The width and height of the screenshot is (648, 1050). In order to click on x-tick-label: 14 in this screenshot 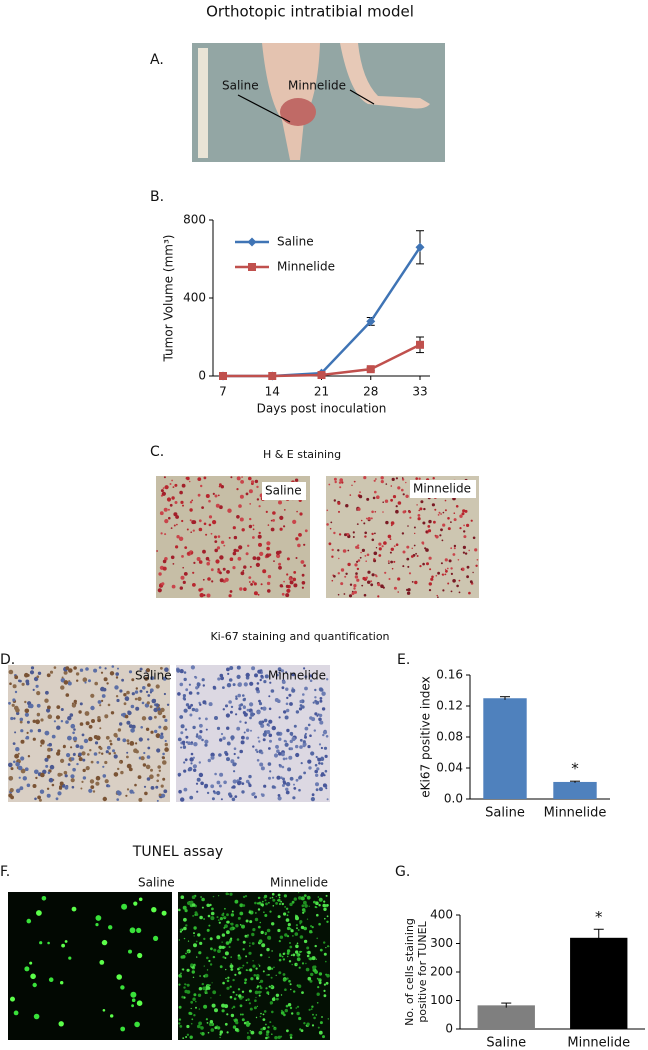, I will do `click(272, 392)`.